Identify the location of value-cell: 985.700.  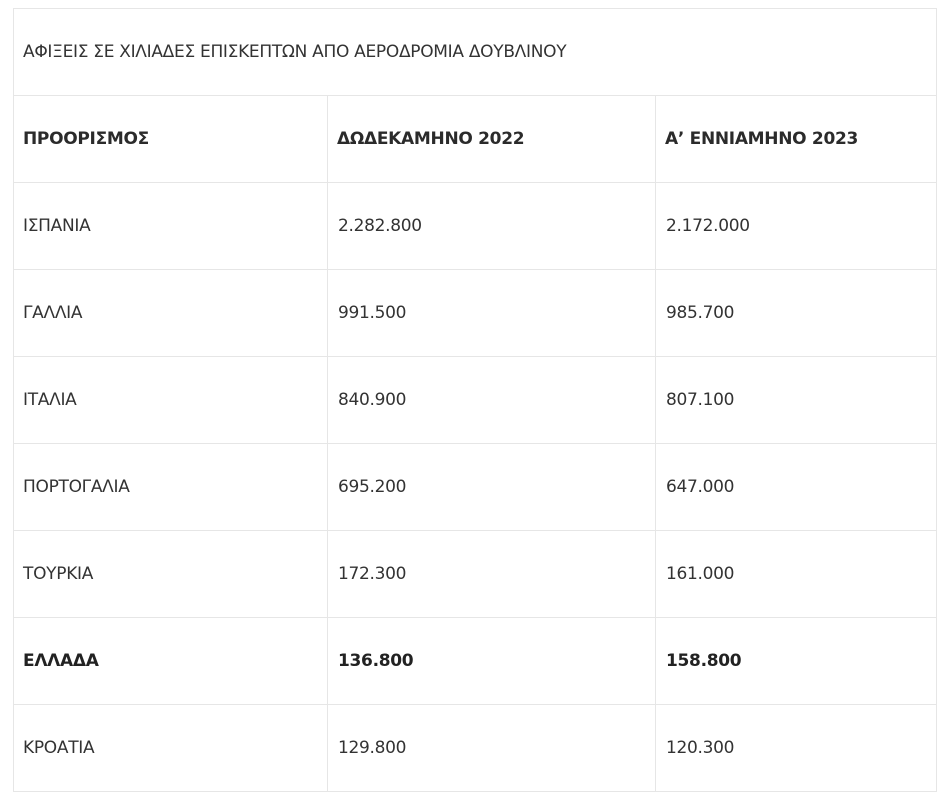
(796, 313).